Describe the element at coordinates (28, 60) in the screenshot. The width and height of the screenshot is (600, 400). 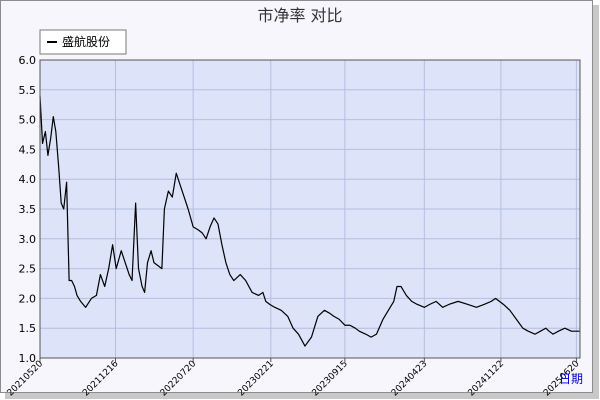
I see `y-tick-label: 6.0` at that location.